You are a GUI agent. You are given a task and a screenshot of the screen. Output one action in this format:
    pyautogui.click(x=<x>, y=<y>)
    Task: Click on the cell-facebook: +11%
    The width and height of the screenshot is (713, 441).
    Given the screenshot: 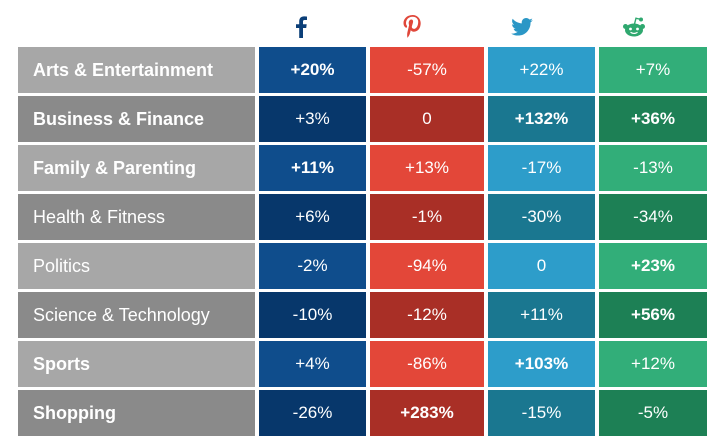 What is the action you would take?
    pyautogui.click(x=312, y=168)
    